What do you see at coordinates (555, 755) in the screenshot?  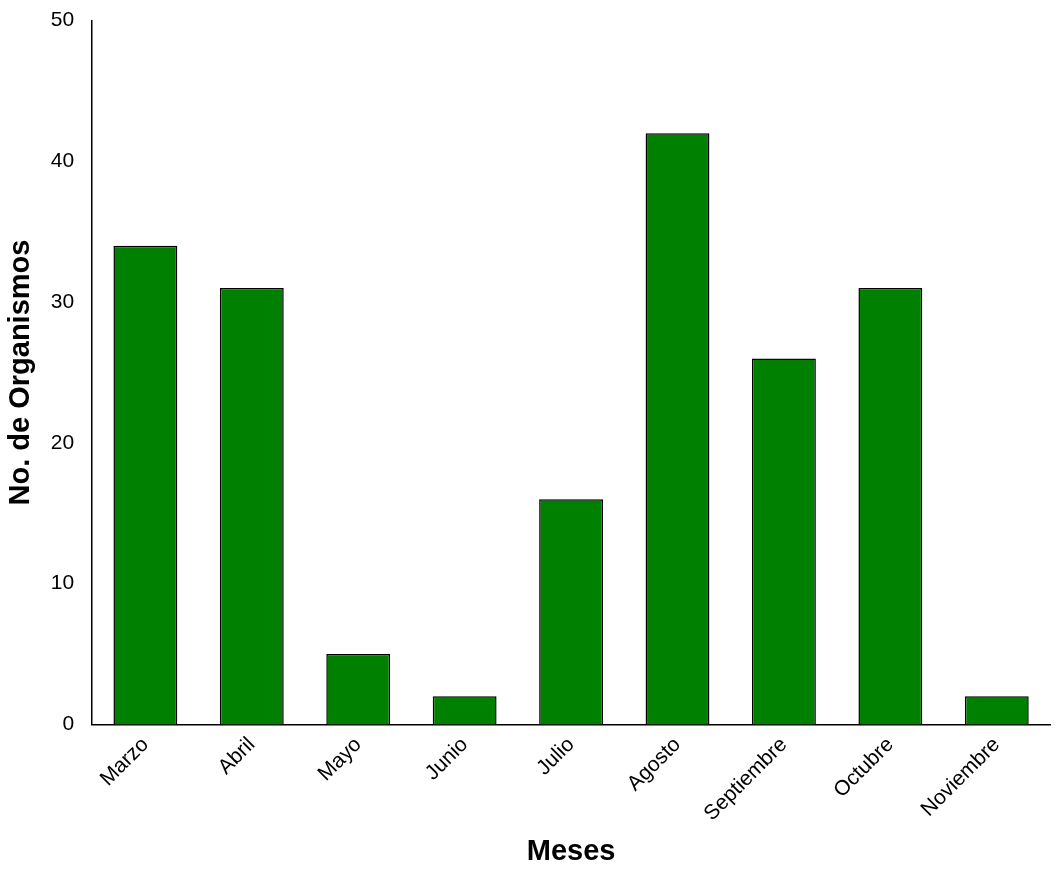 I see `x-tick-label: Julio` at bounding box center [555, 755].